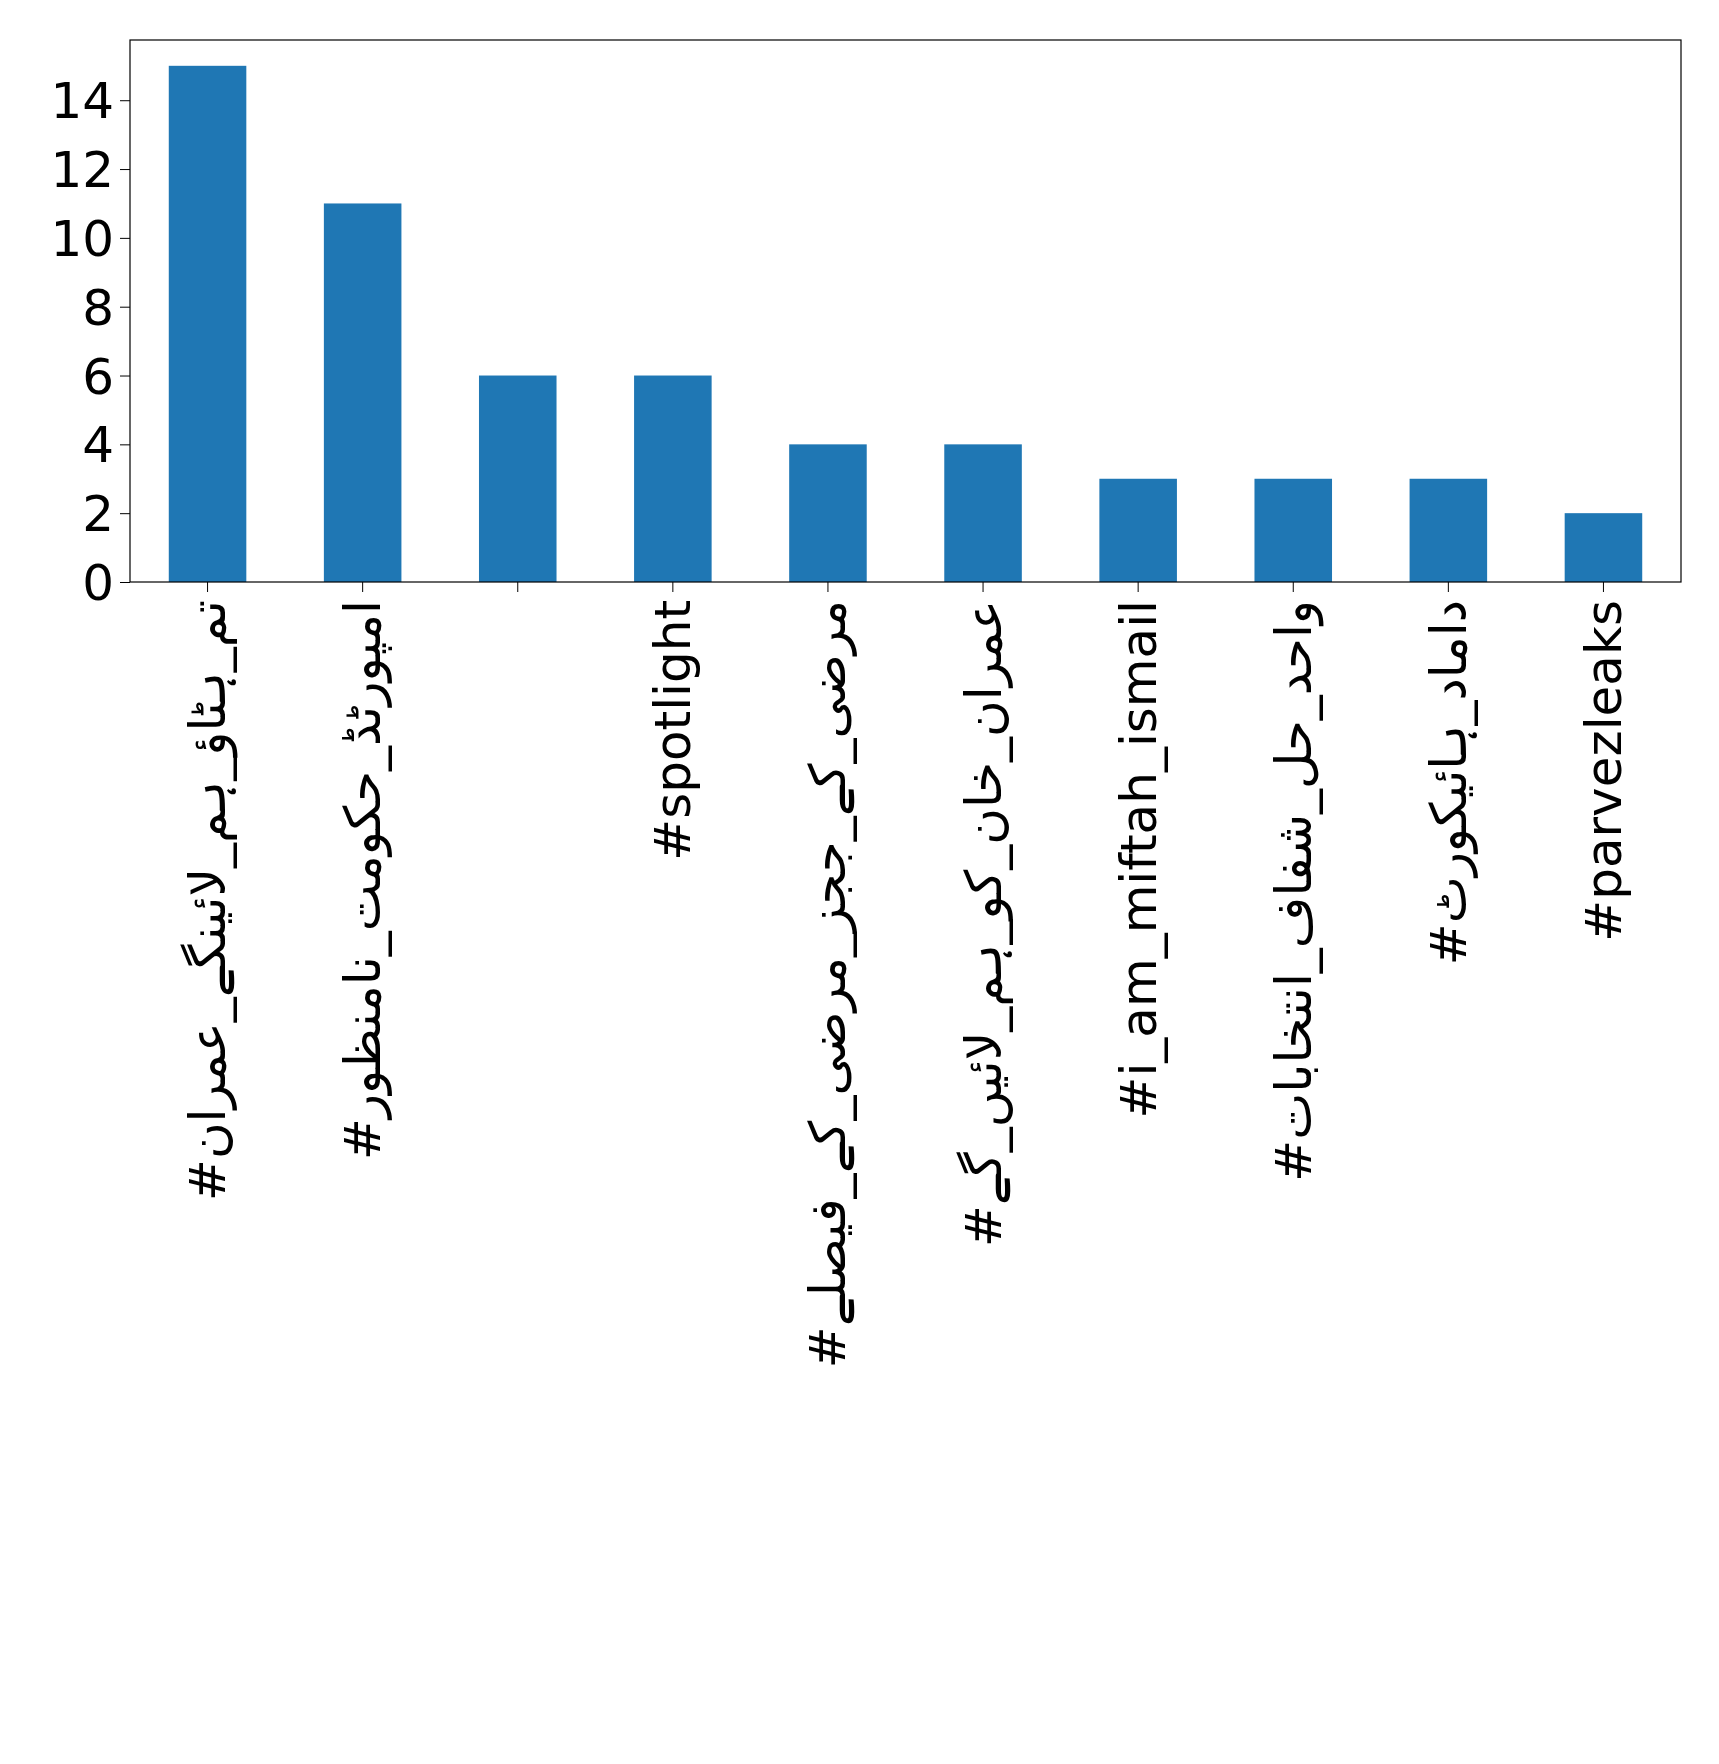  Describe the element at coordinates (82, 170) in the screenshot. I see `y-tick-label: 12` at that location.